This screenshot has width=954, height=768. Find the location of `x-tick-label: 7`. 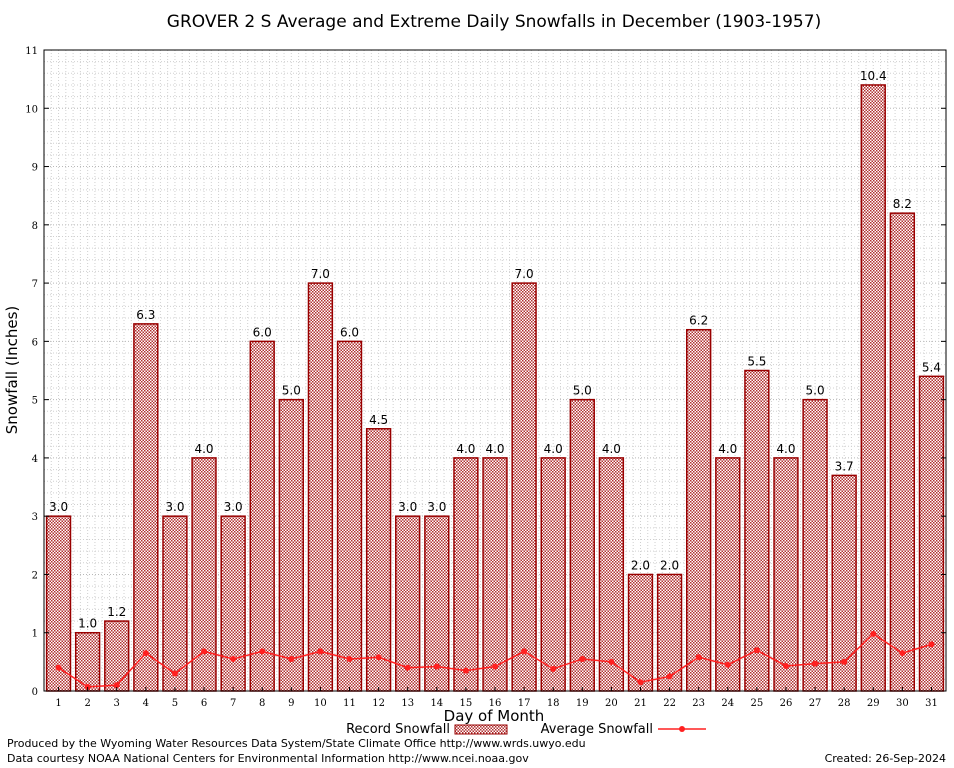

x-tick-label: 7 is located at coordinates (233, 703).